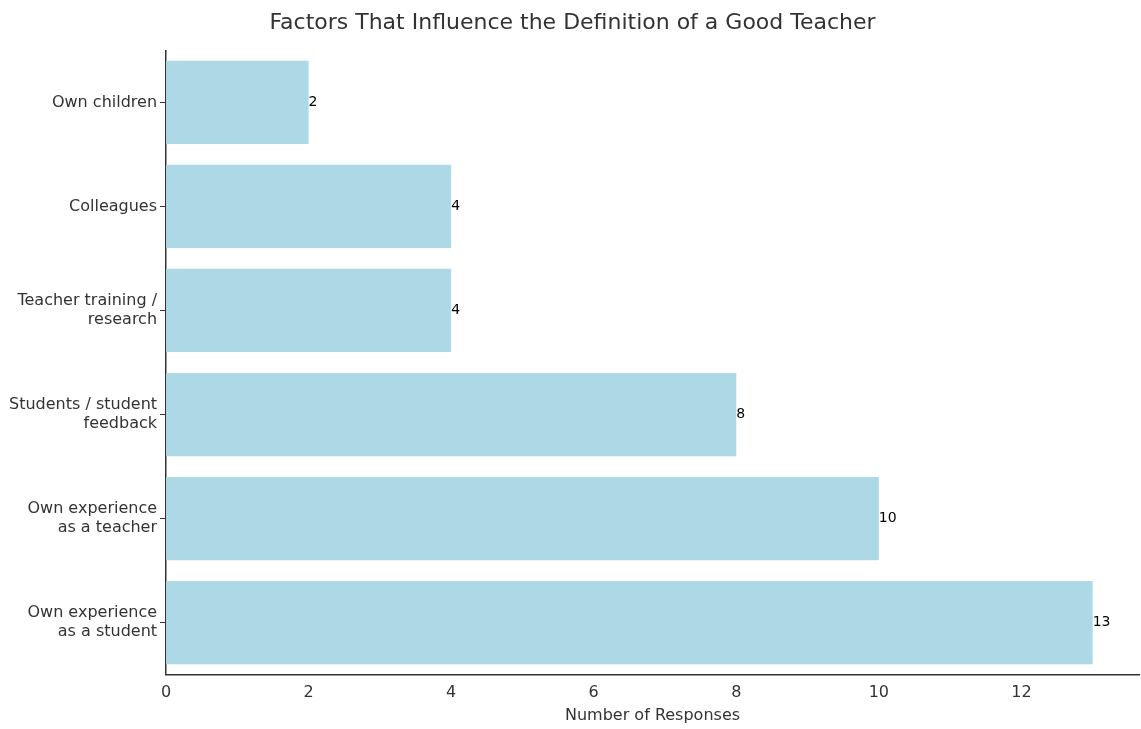 The height and width of the screenshot is (729, 1141). Describe the element at coordinates (313, 101) in the screenshot. I see `data-label: 2` at that location.